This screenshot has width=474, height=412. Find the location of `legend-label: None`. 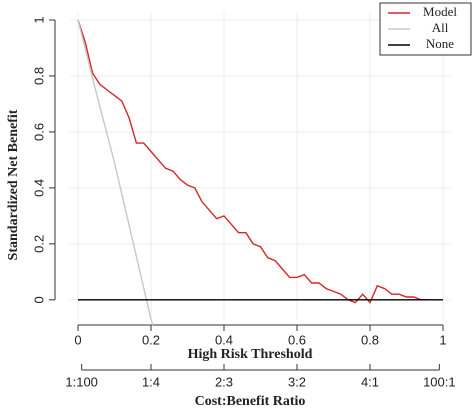

legend-label: None is located at coordinates (440, 43).